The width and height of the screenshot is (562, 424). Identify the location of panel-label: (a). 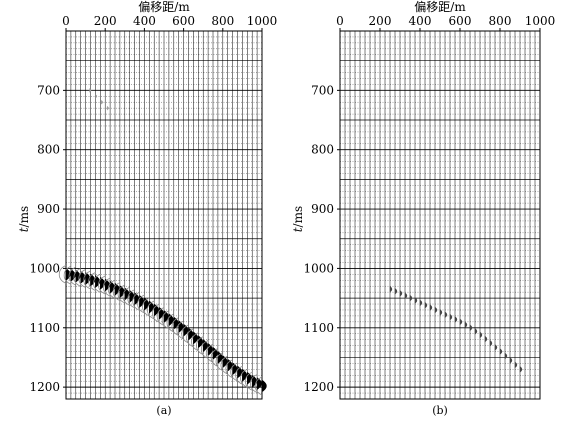
(163, 410).